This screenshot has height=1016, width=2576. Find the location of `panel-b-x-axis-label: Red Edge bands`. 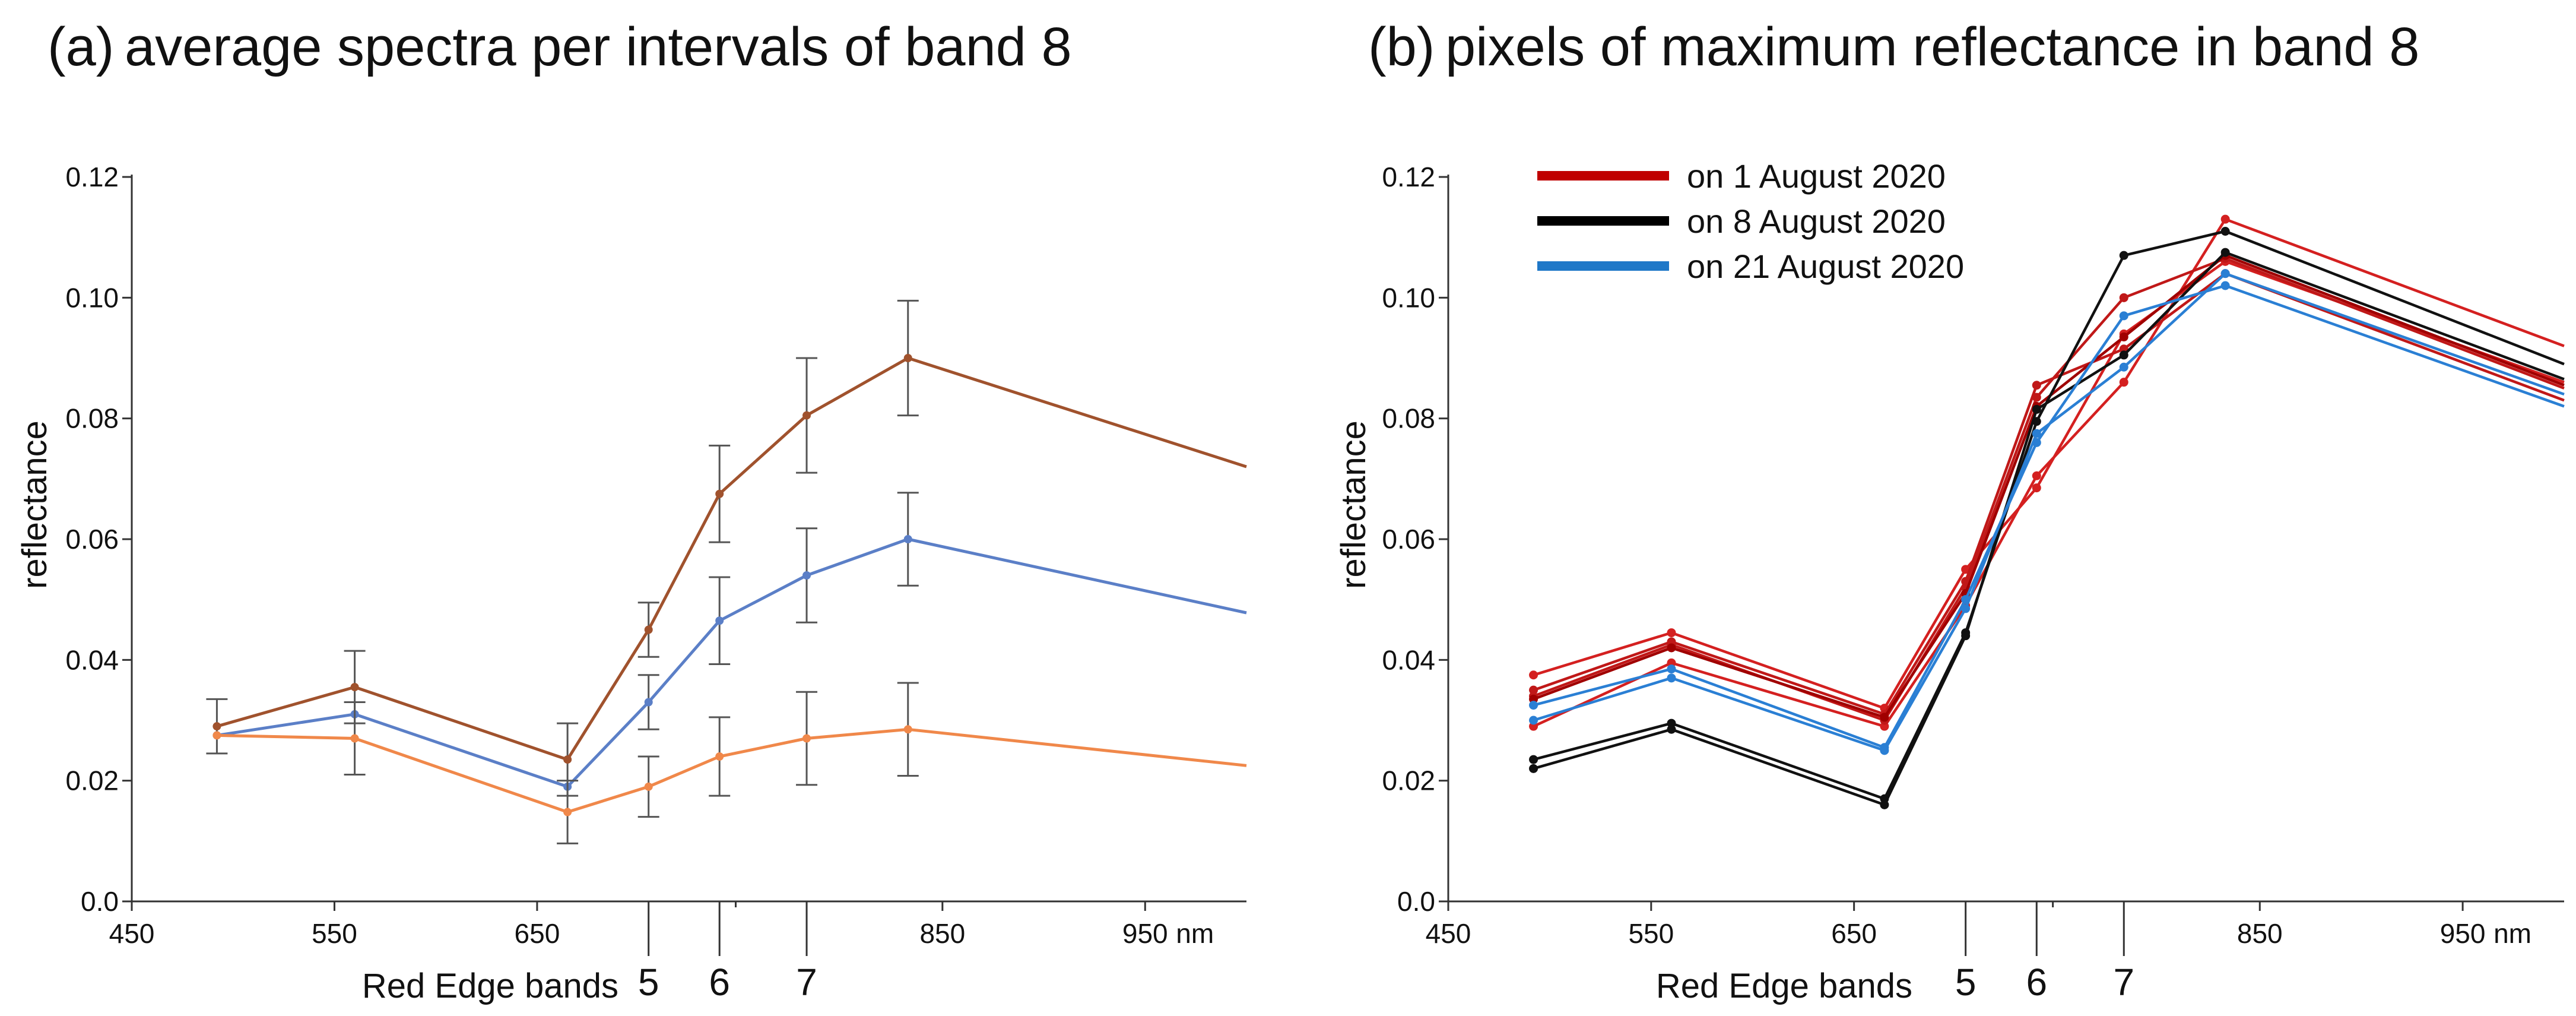

panel-b-x-axis-label: Red Edge bands is located at coordinates (1784, 986).